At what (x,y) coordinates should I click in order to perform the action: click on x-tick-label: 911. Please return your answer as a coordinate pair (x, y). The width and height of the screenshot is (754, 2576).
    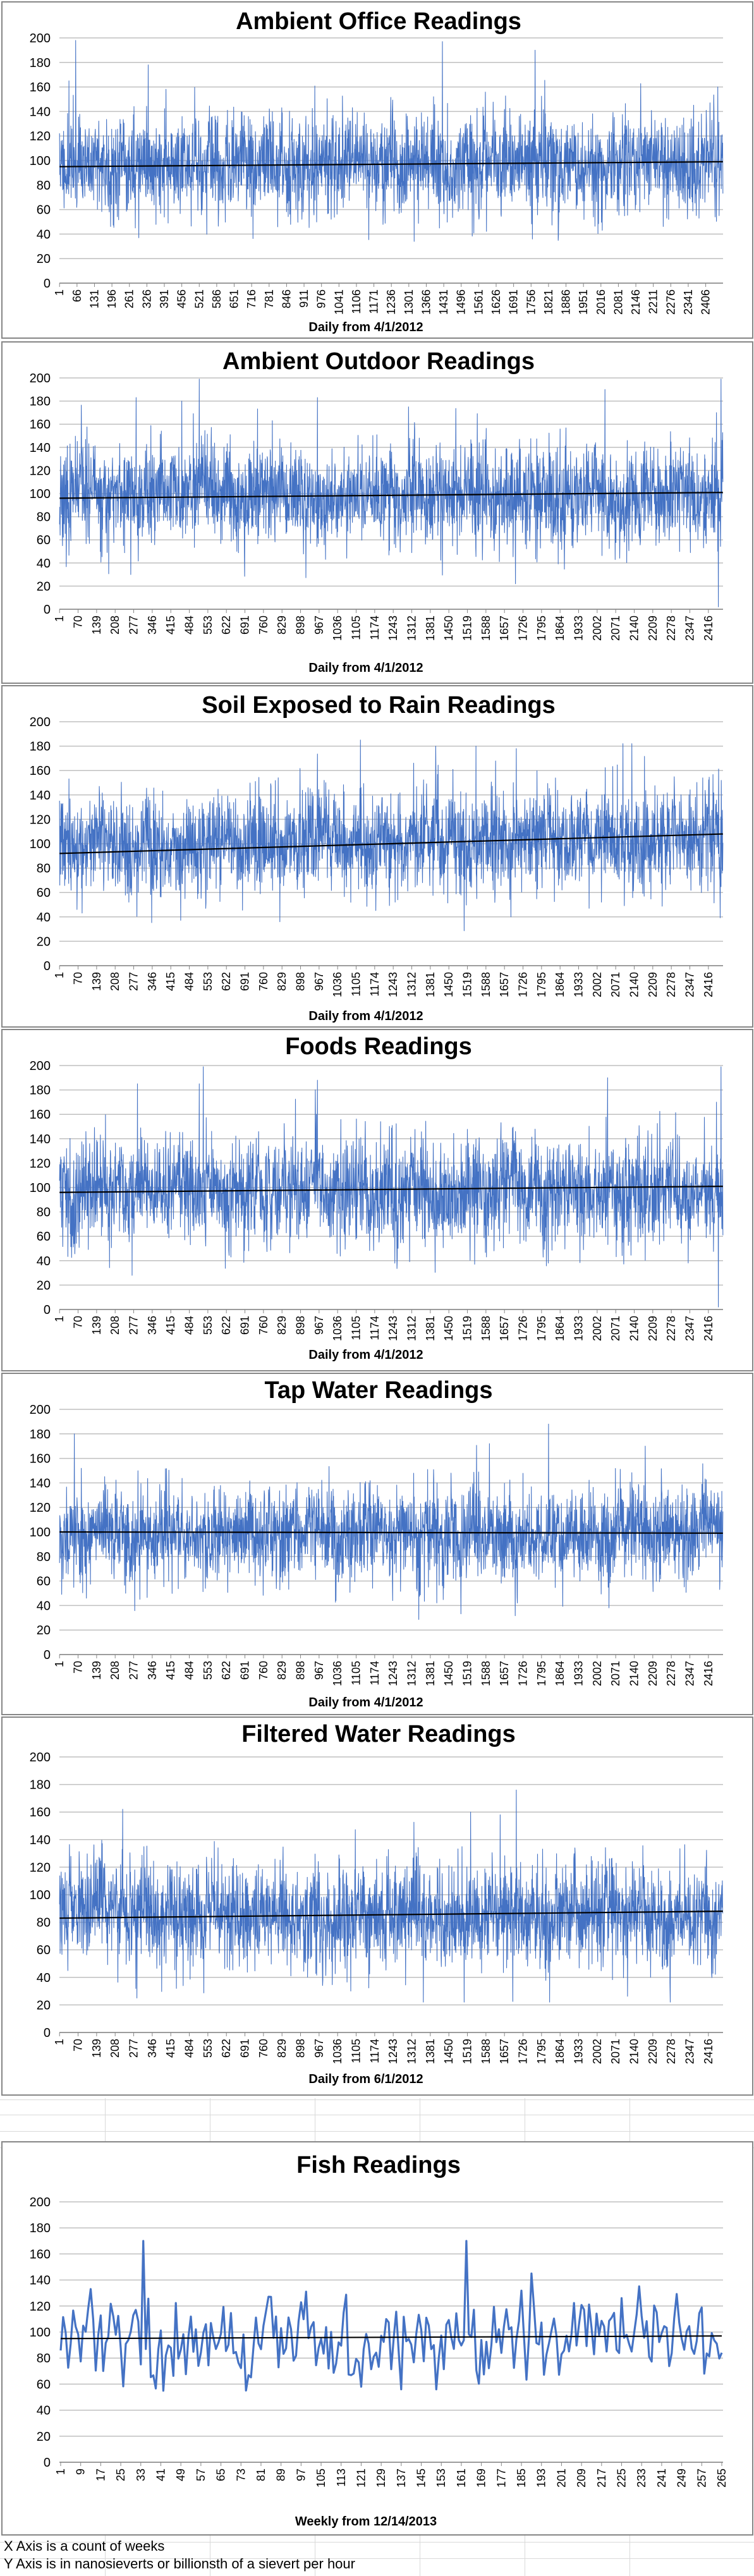
    Looking at the image, I should click on (304, 298).